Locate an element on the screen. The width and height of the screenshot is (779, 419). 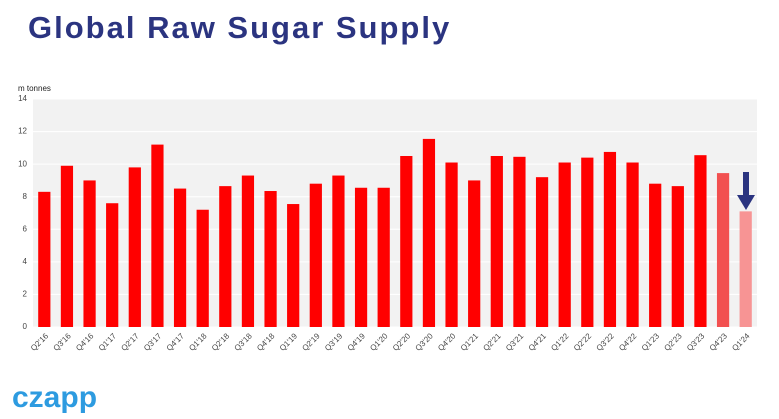
y-axis-label: m tonnes is located at coordinates (34, 88).